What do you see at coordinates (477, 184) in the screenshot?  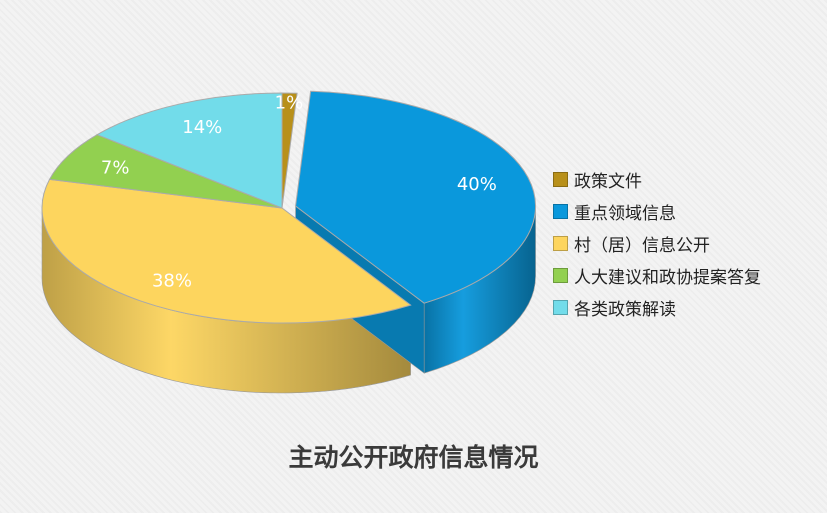 I see `data-label-2: 40%` at bounding box center [477, 184].